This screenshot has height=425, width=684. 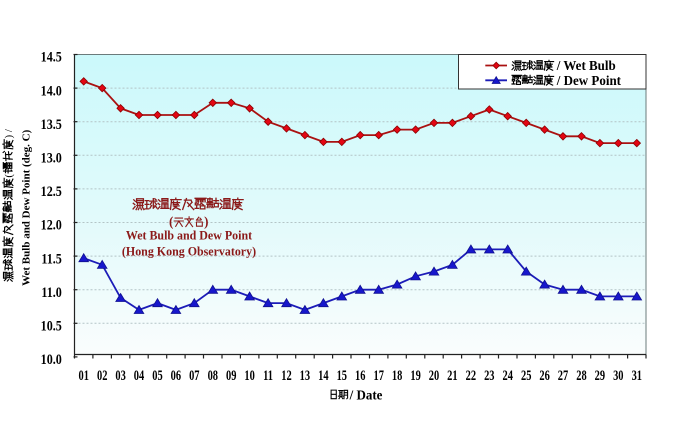 What do you see at coordinates (213, 375) in the screenshot?
I see `svg-text: 08` at bounding box center [213, 375].